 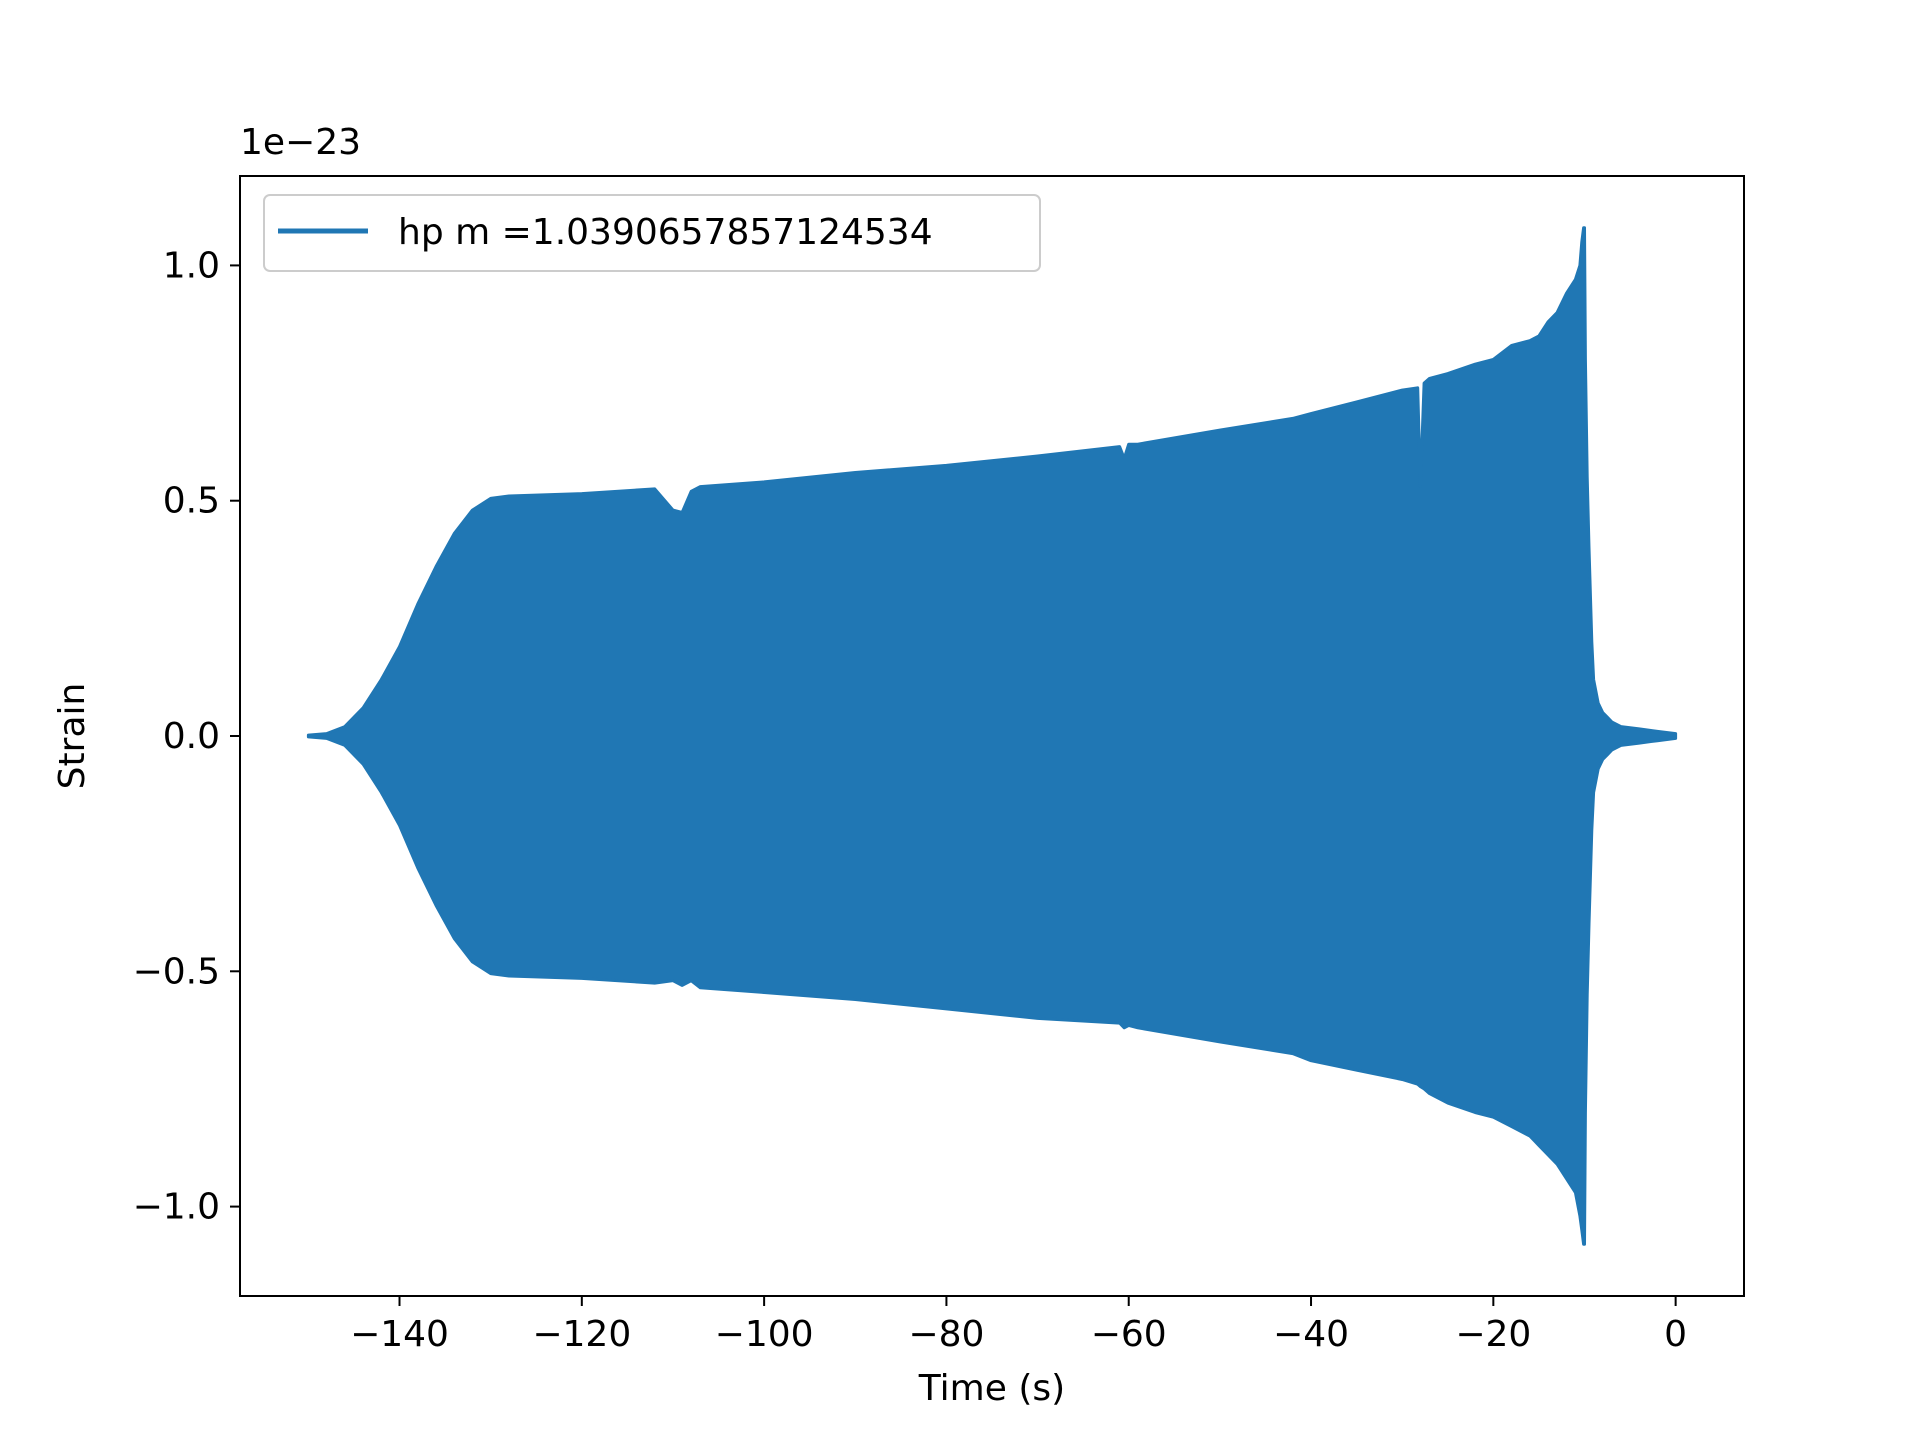 I want to click on legend-box, so click(x=652, y=233).